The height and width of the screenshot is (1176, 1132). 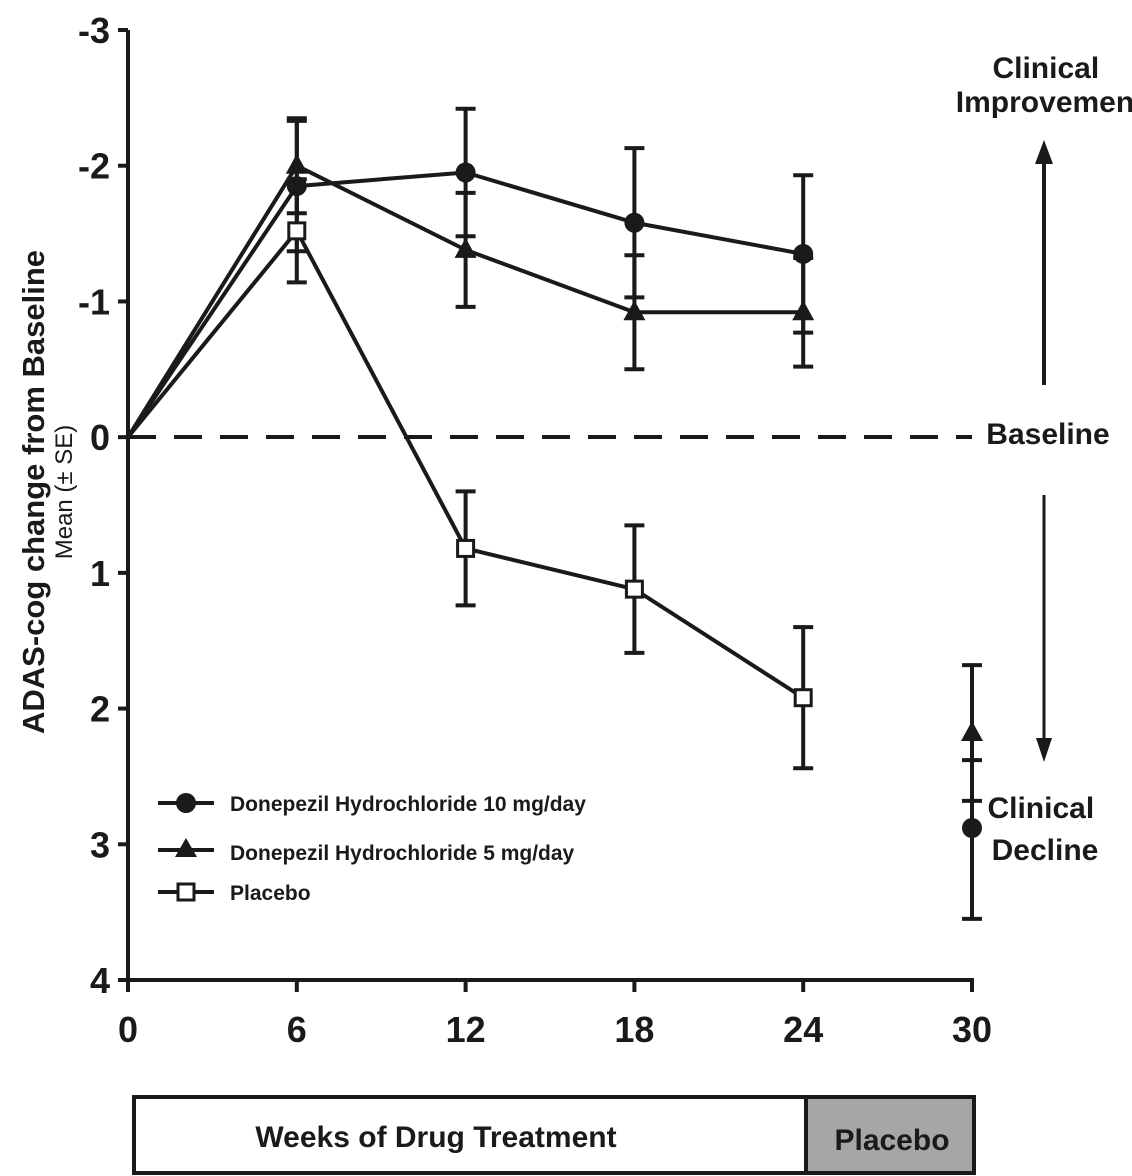 What do you see at coordinates (186, 892) in the screenshot?
I see `legend-square-icon` at bounding box center [186, 892].